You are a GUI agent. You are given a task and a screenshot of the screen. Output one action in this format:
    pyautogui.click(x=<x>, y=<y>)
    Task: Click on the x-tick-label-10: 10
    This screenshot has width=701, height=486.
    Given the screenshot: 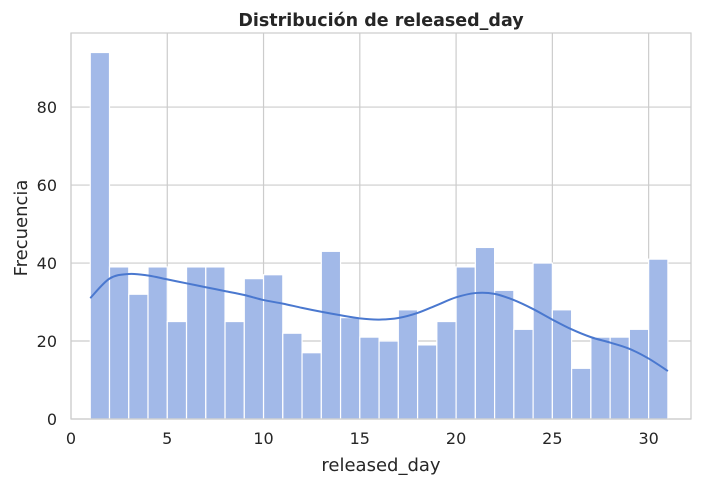 What is the action you would take?
    pyautogui.click(x=263, y=438)
    